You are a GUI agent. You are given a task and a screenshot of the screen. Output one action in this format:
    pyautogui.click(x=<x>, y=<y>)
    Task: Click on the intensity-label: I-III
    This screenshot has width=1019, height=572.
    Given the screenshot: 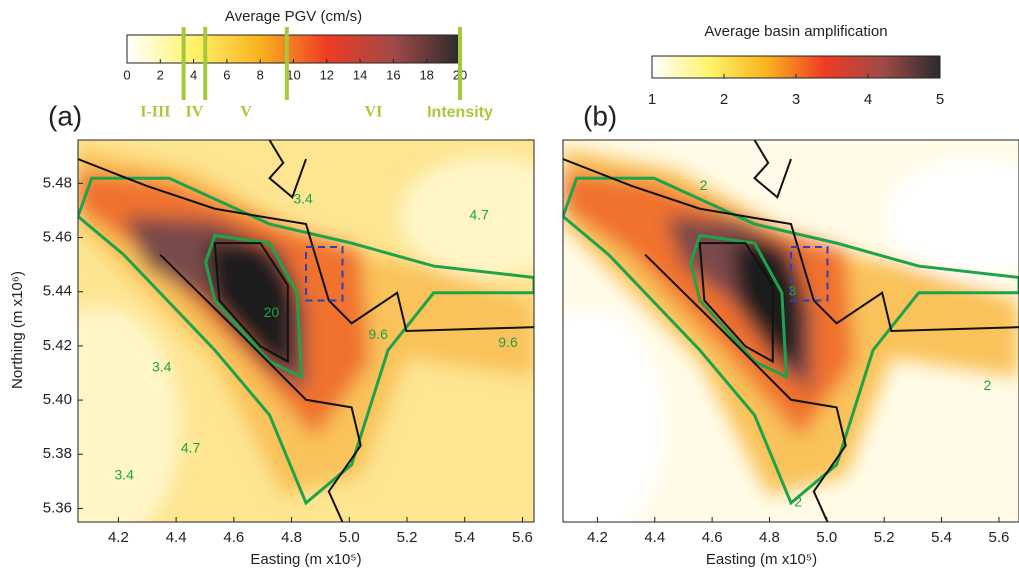 What is the action you would take?
    pyautogui.click(x=155, y=112)
    